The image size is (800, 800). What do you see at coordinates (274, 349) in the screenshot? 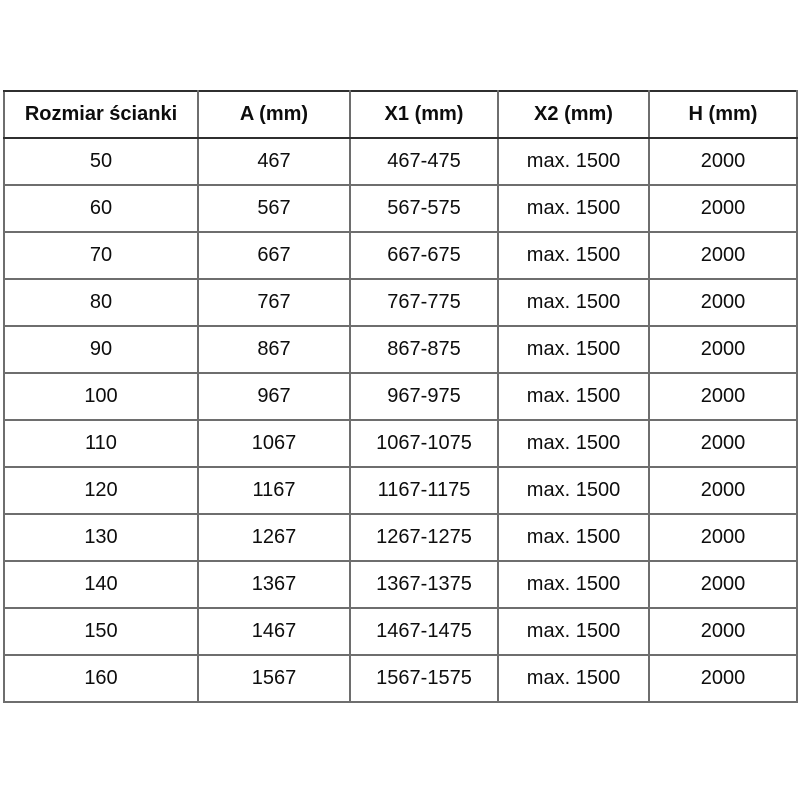
I see `table-cell: 867` at bounding box center [274, 349].